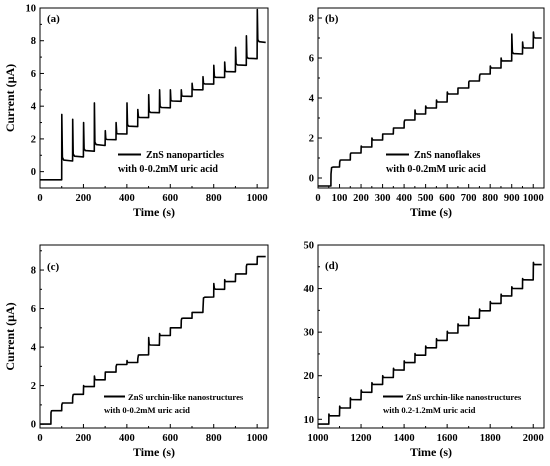 This screenshot has width=550, height=466. I want to click on y-tick-label: 20, so click(309, 376).